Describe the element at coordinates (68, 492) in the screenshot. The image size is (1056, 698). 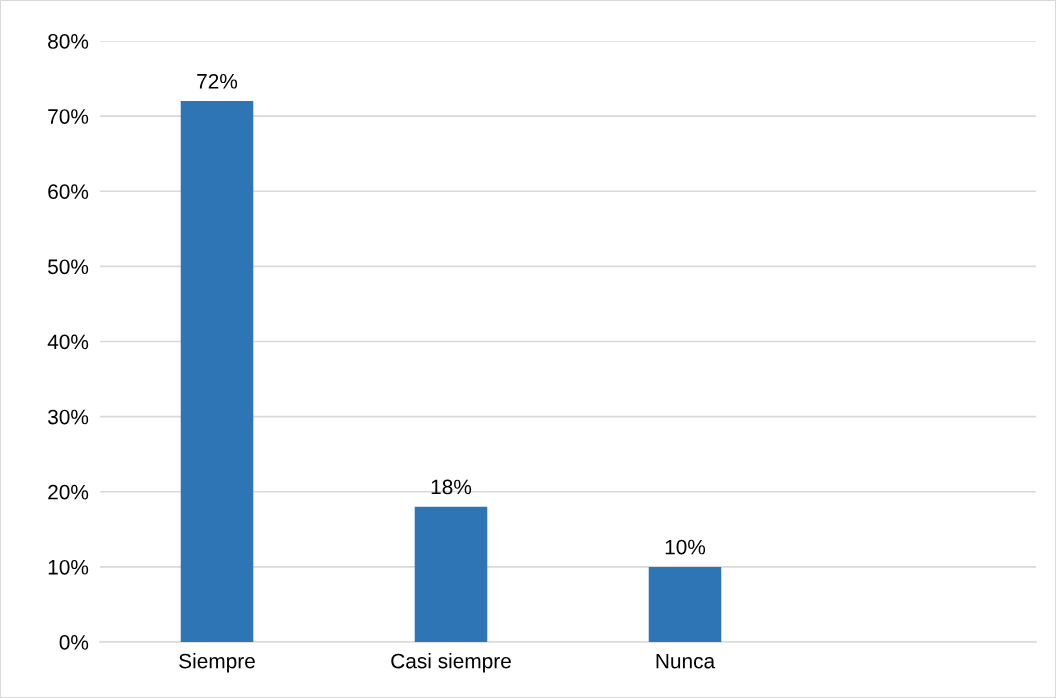
I see `y-tick-label: 20%` at that location.